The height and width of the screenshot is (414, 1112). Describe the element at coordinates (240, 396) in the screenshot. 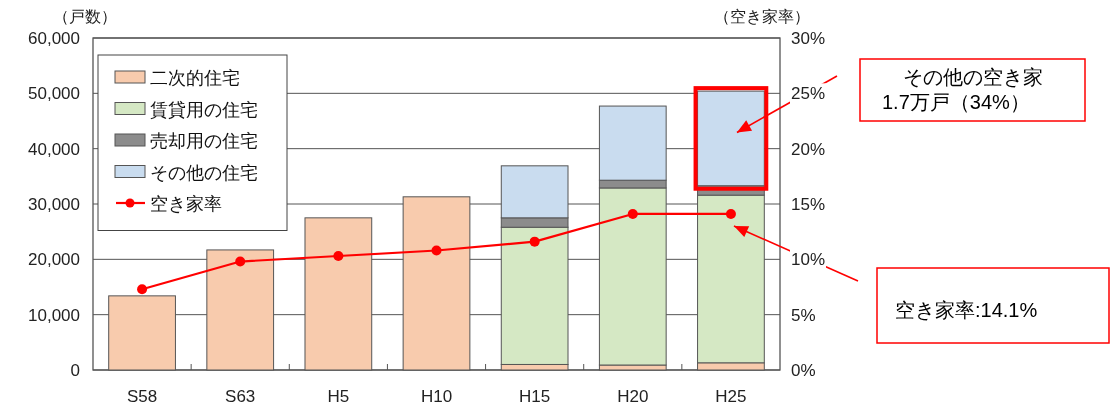

I see `x-tick-label: S63` at that location.